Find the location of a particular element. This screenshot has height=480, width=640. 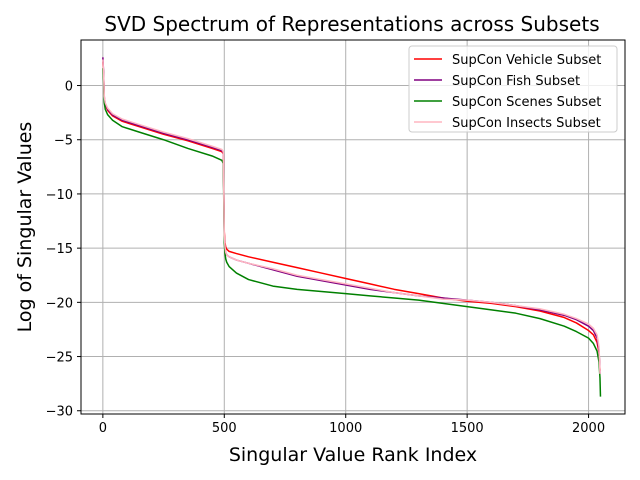

x-tick-label: 1000 is located at coordinates (345, 428).